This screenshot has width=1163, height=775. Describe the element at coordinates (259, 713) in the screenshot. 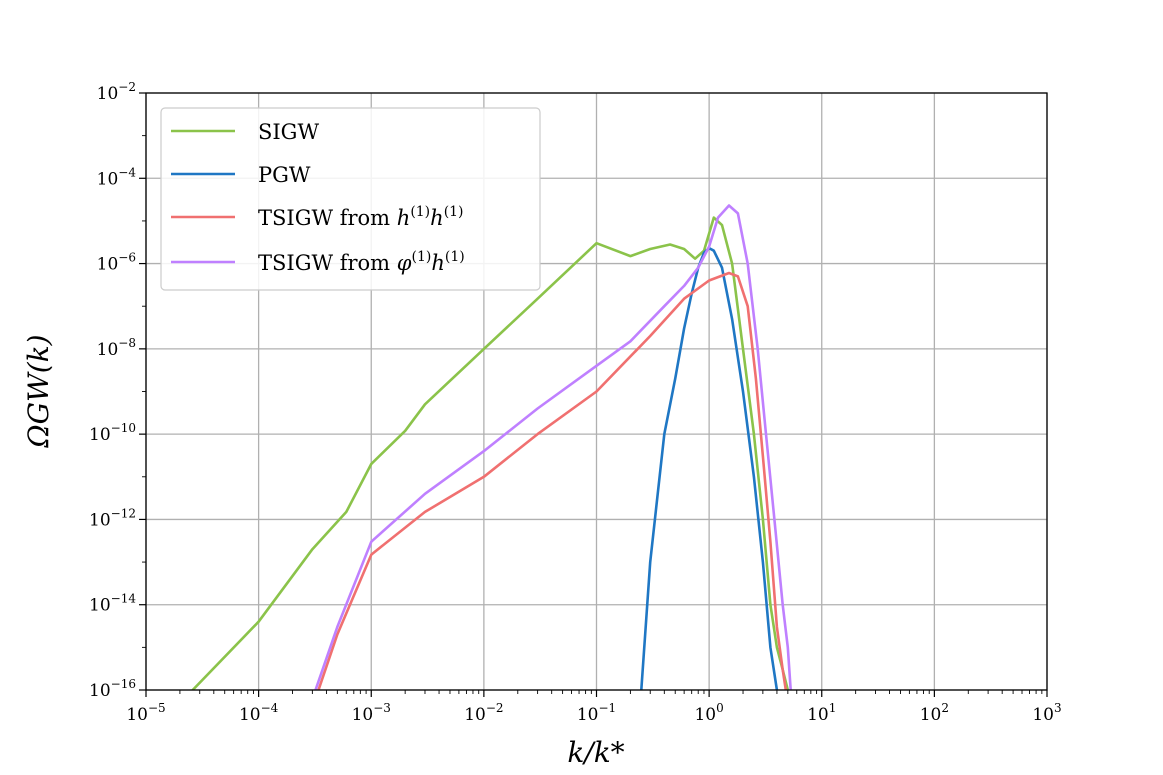

I see `x-tick-label: 10⁻⁴` at that location.